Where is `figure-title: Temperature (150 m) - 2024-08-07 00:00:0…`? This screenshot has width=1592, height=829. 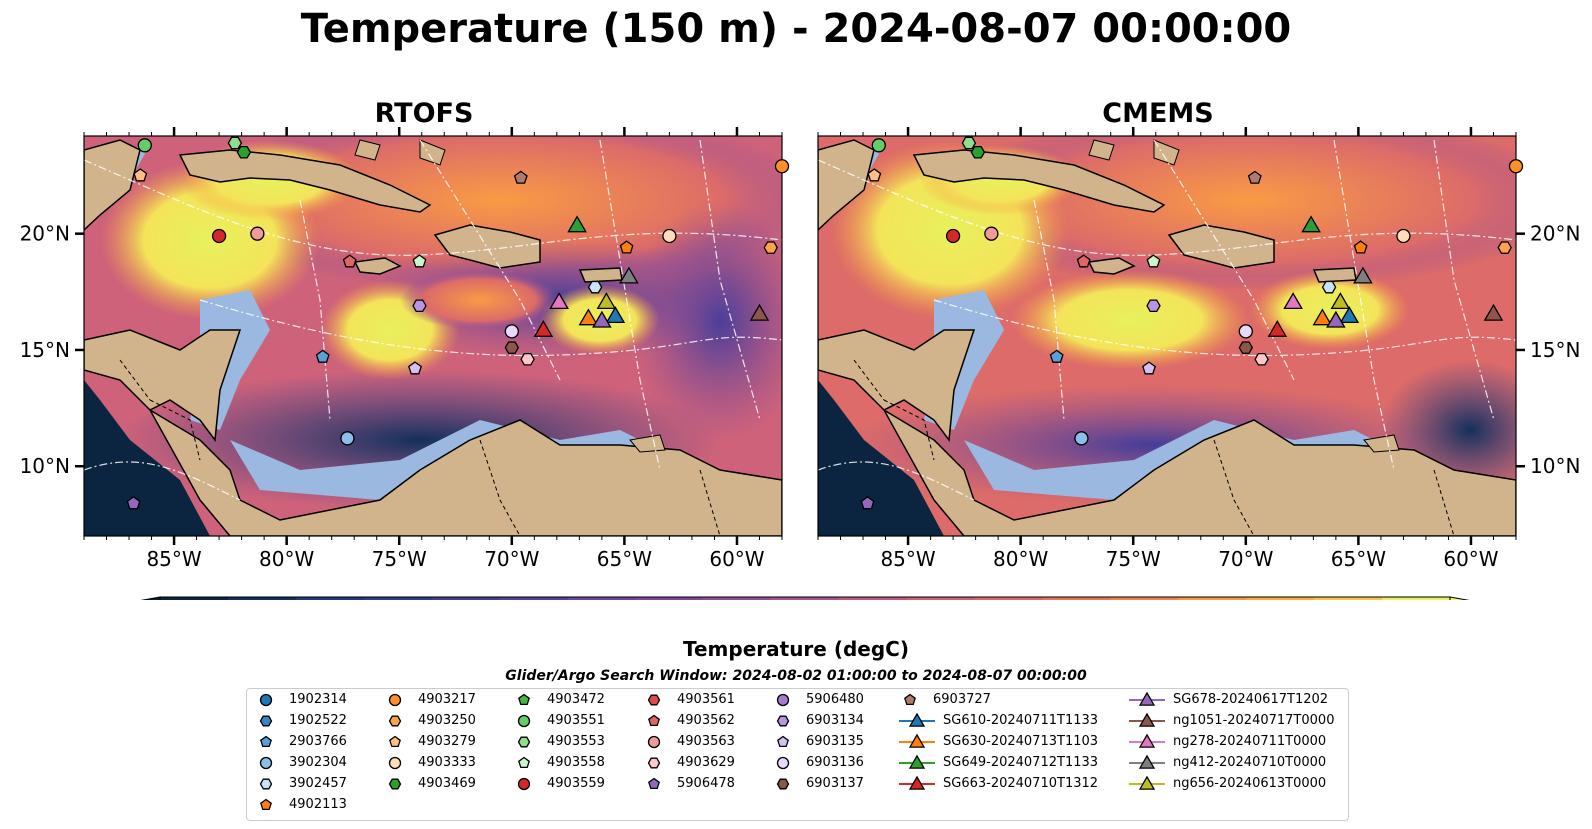
figure-title: Temperature (150 m) - 2024-08-07 00:00:0… is located at coordinates (796, 29).